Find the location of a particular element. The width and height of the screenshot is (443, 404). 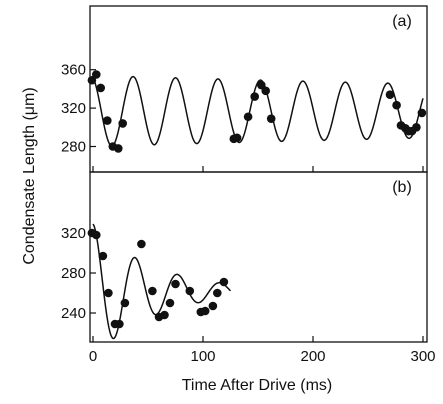

panel-b-fit-curve is located at coordinates (162, 281).